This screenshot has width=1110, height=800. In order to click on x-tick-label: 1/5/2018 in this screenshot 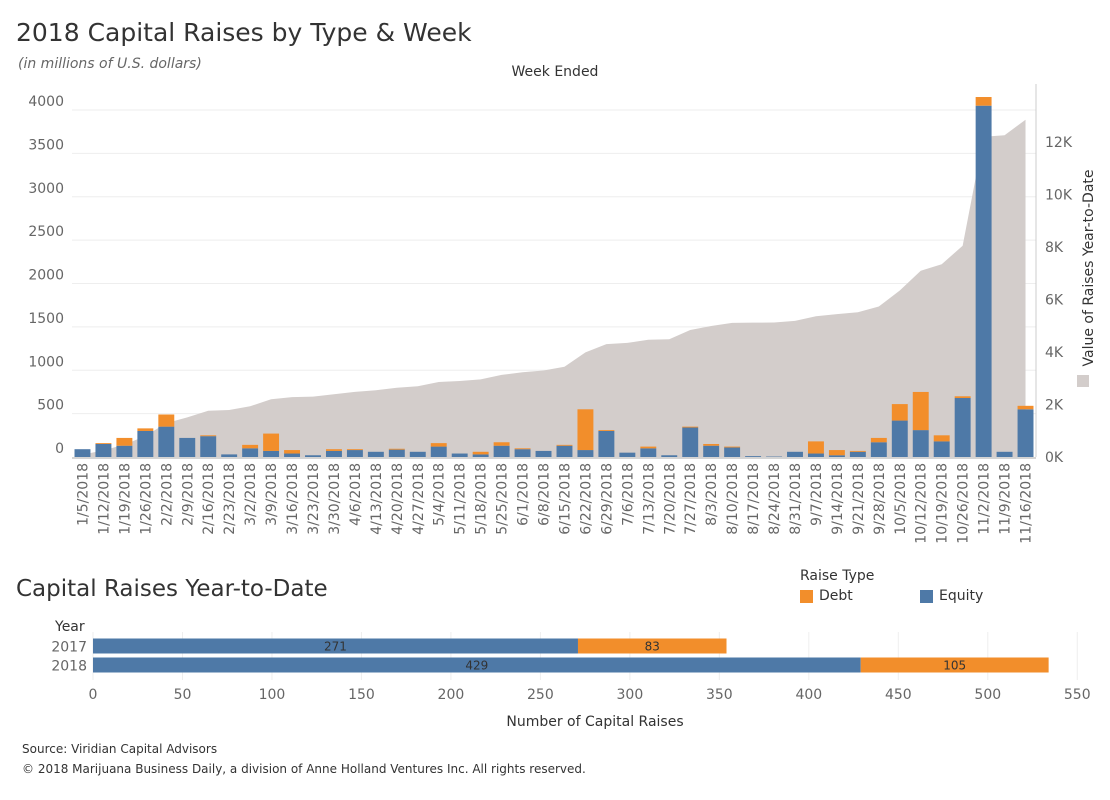, I will do `click(83, 494)`.